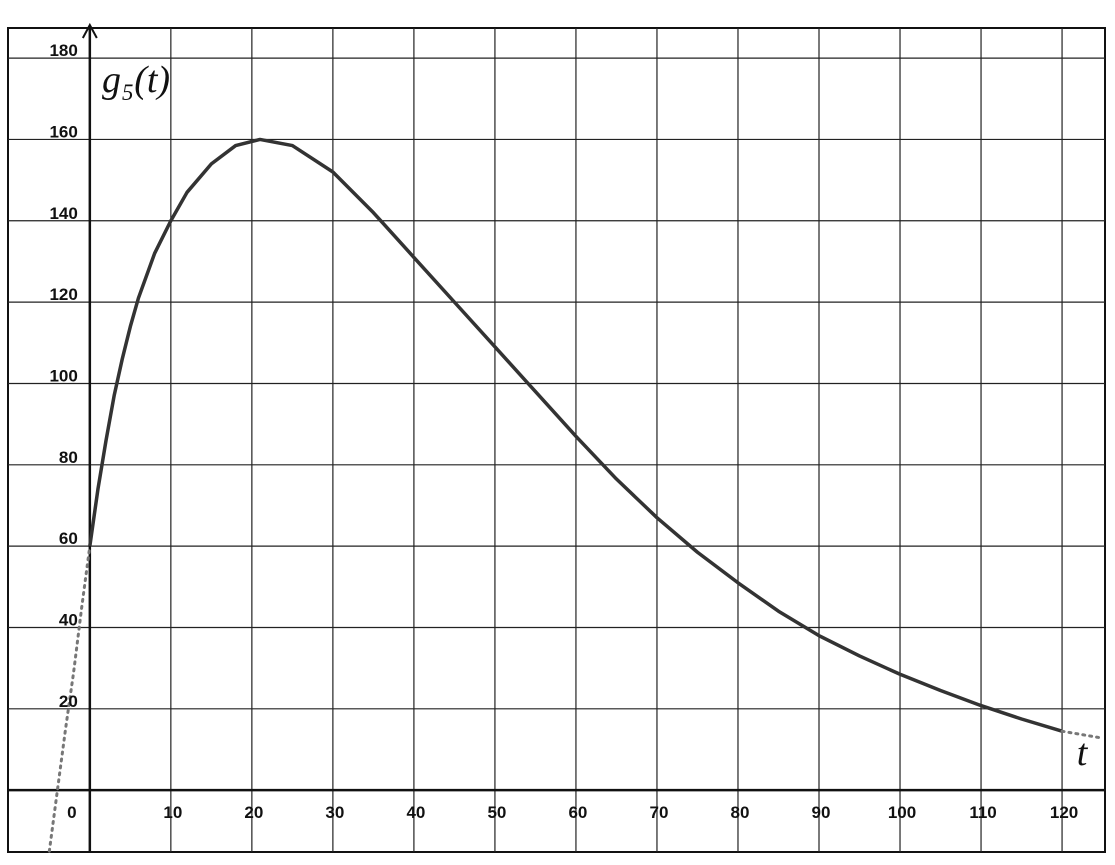  I want to click on x-tick-label: 0, so click(71, 812).